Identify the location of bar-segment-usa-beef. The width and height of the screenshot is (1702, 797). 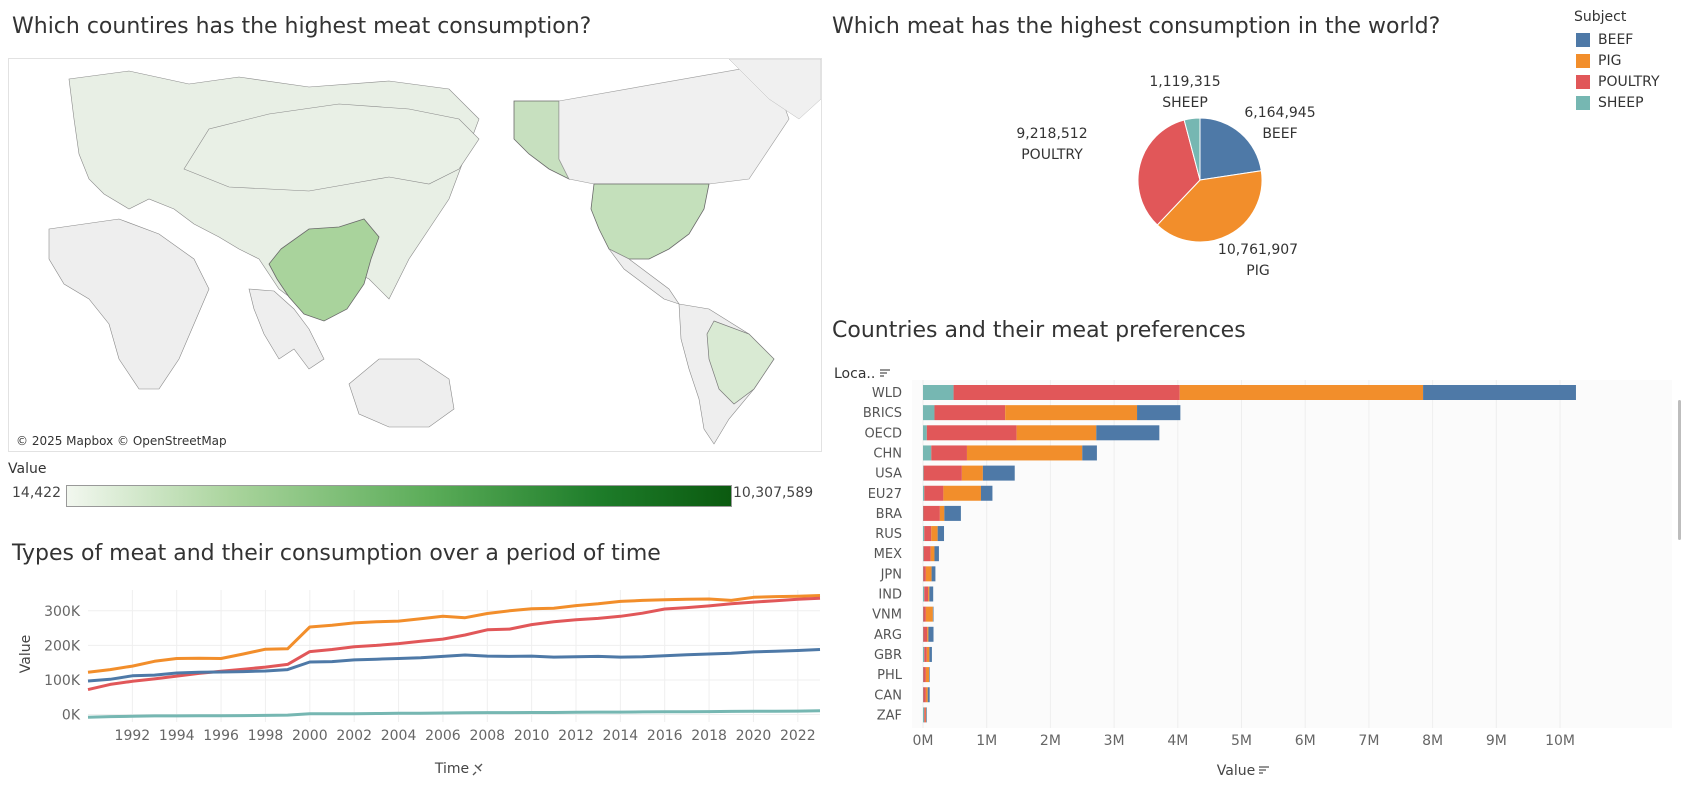
(998, 473).